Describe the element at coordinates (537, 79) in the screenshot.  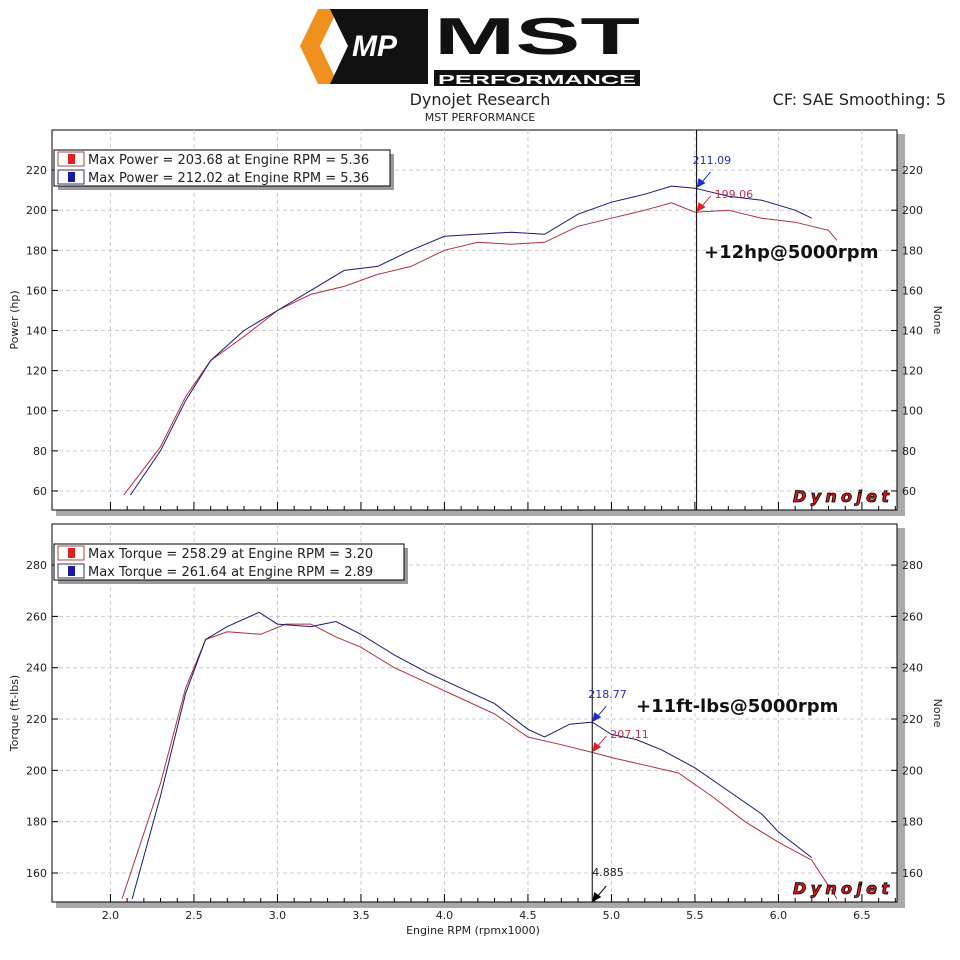
I see `logo-word-performance: PERFORMANCE` at that location.